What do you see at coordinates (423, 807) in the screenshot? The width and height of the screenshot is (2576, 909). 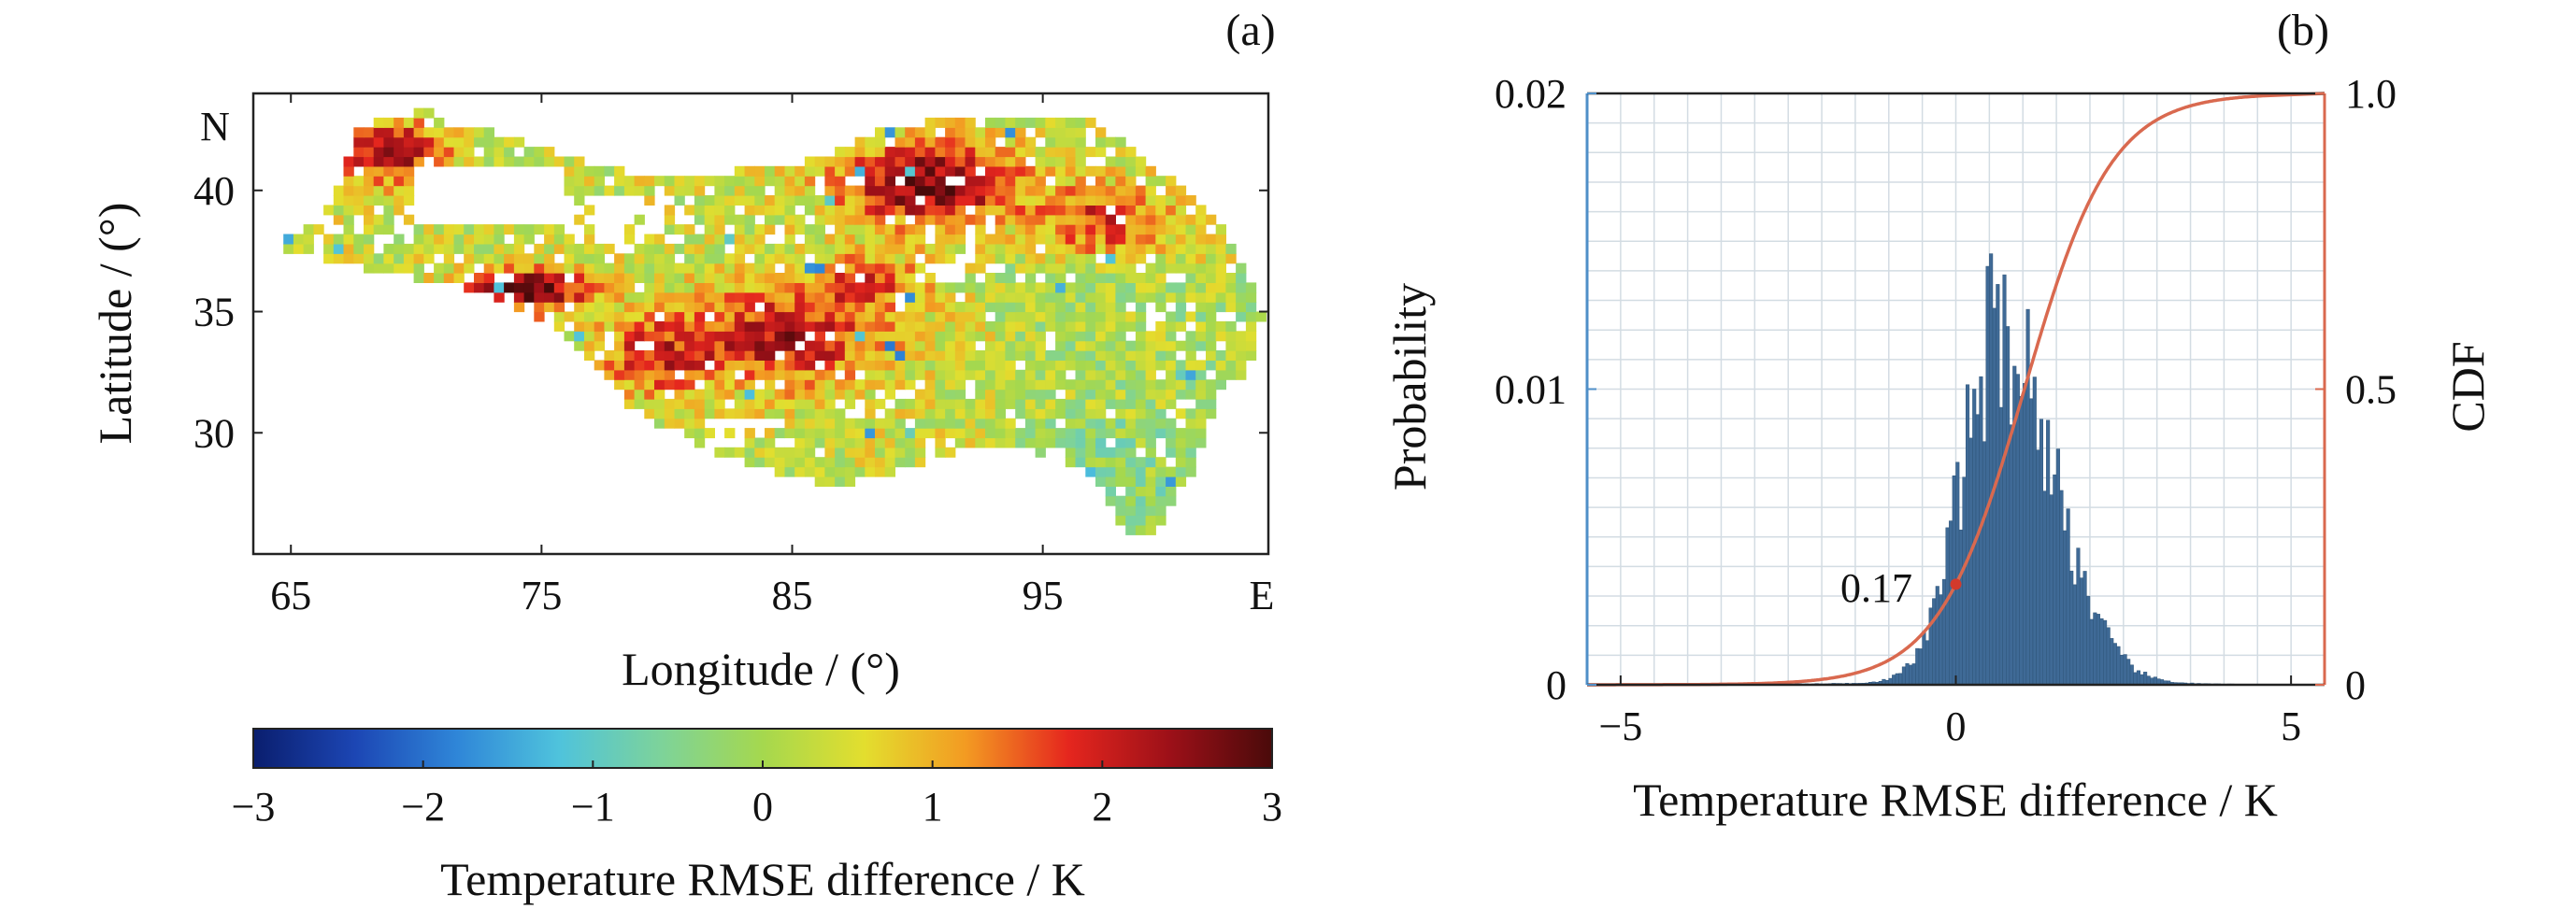 I see `colorbar-tick-label: −2` at bounding box center [423, 807].